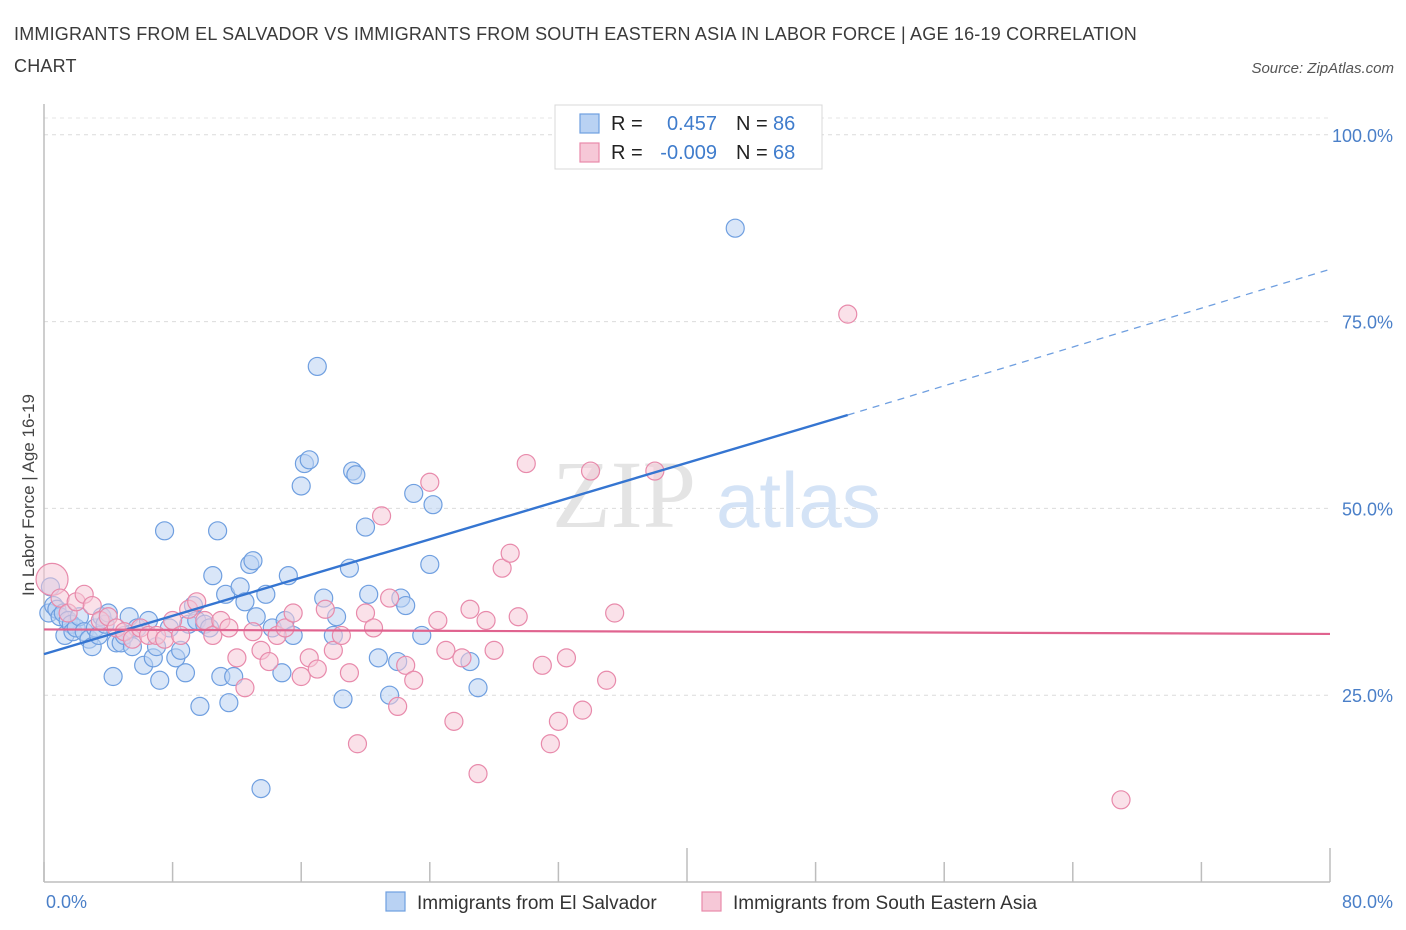  What do you see at coordinates (537, 903) in the screenshot?
I see `bottom-legend-label: Immigrants from El Salvador` at bounding box center [537, 903].